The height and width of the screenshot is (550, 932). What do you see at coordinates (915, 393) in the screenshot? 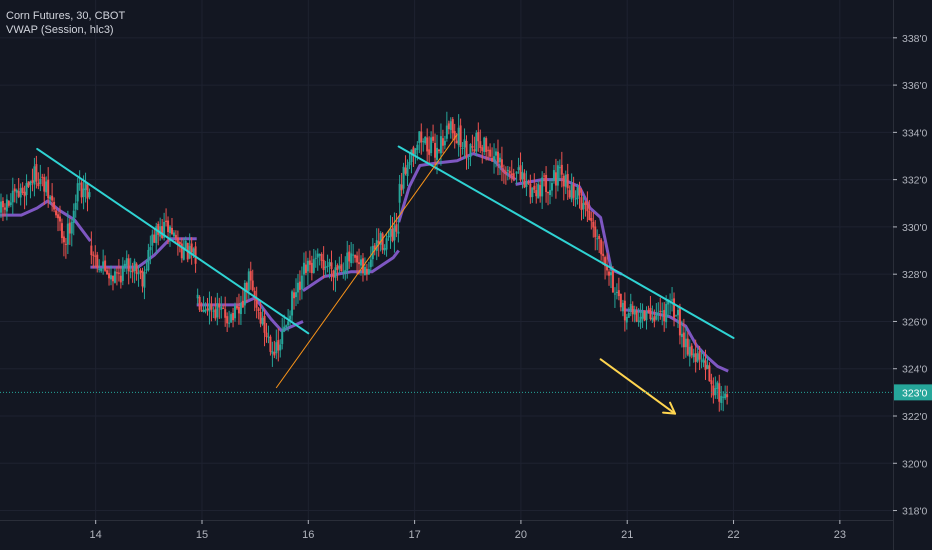
I see `last-price-label: 323'0` at bounding box center [915, 393].